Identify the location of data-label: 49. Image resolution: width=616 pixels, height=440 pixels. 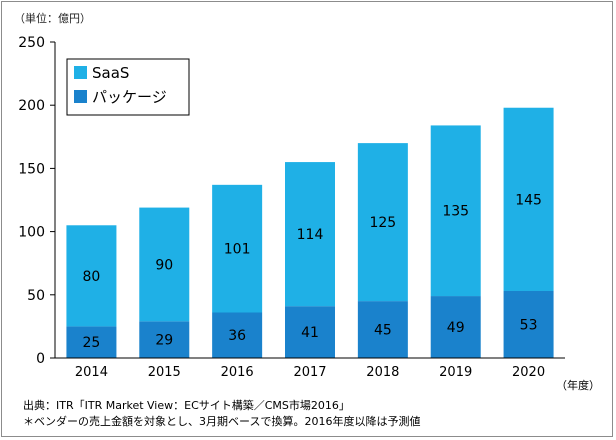
(456, 328).